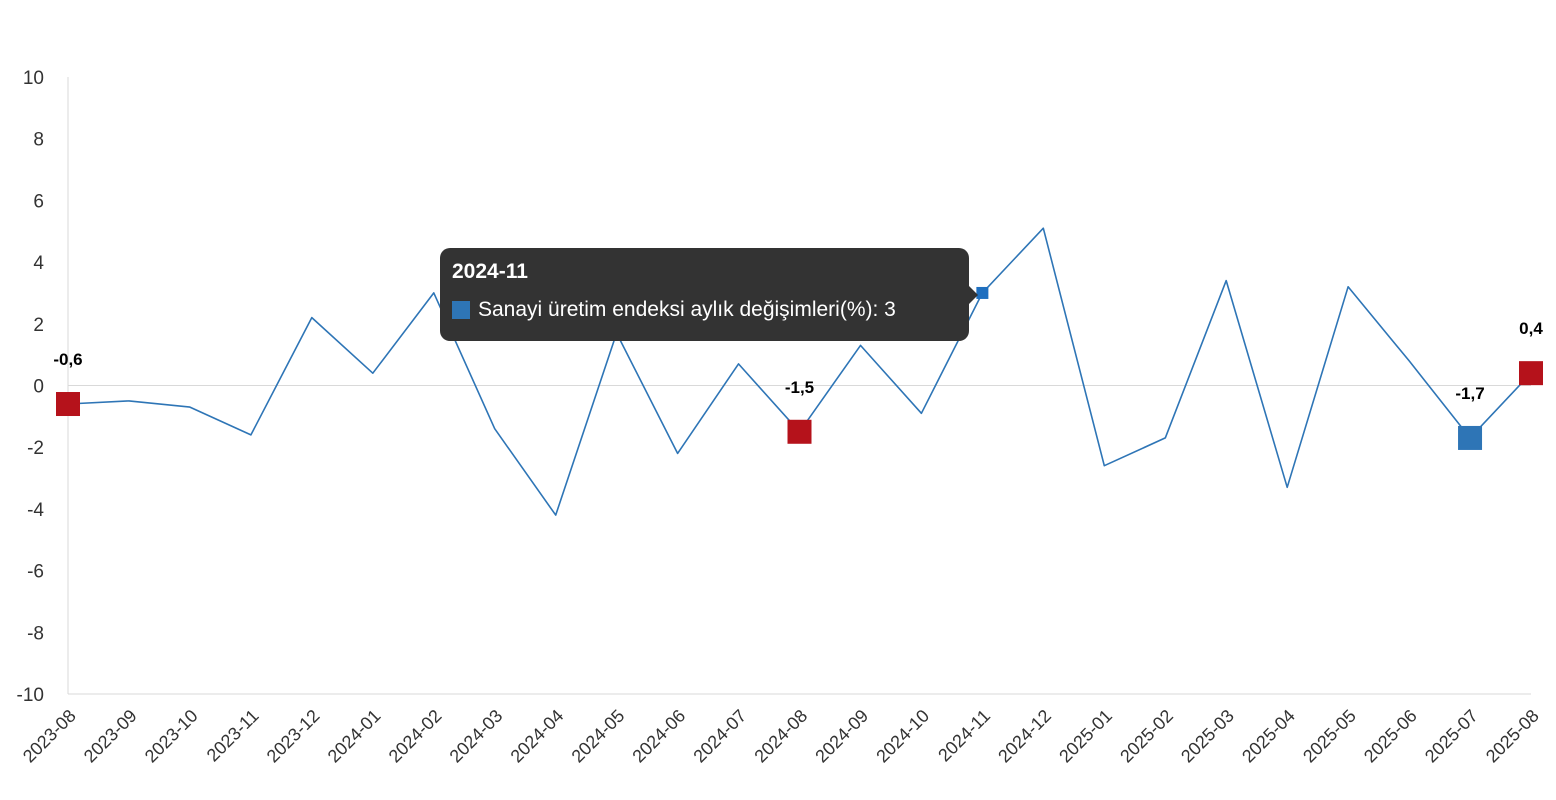  What do you see at coordinates (67, 359) in the screenshot?
I see `data-label: -0,6` at bounding box center [67, 359].